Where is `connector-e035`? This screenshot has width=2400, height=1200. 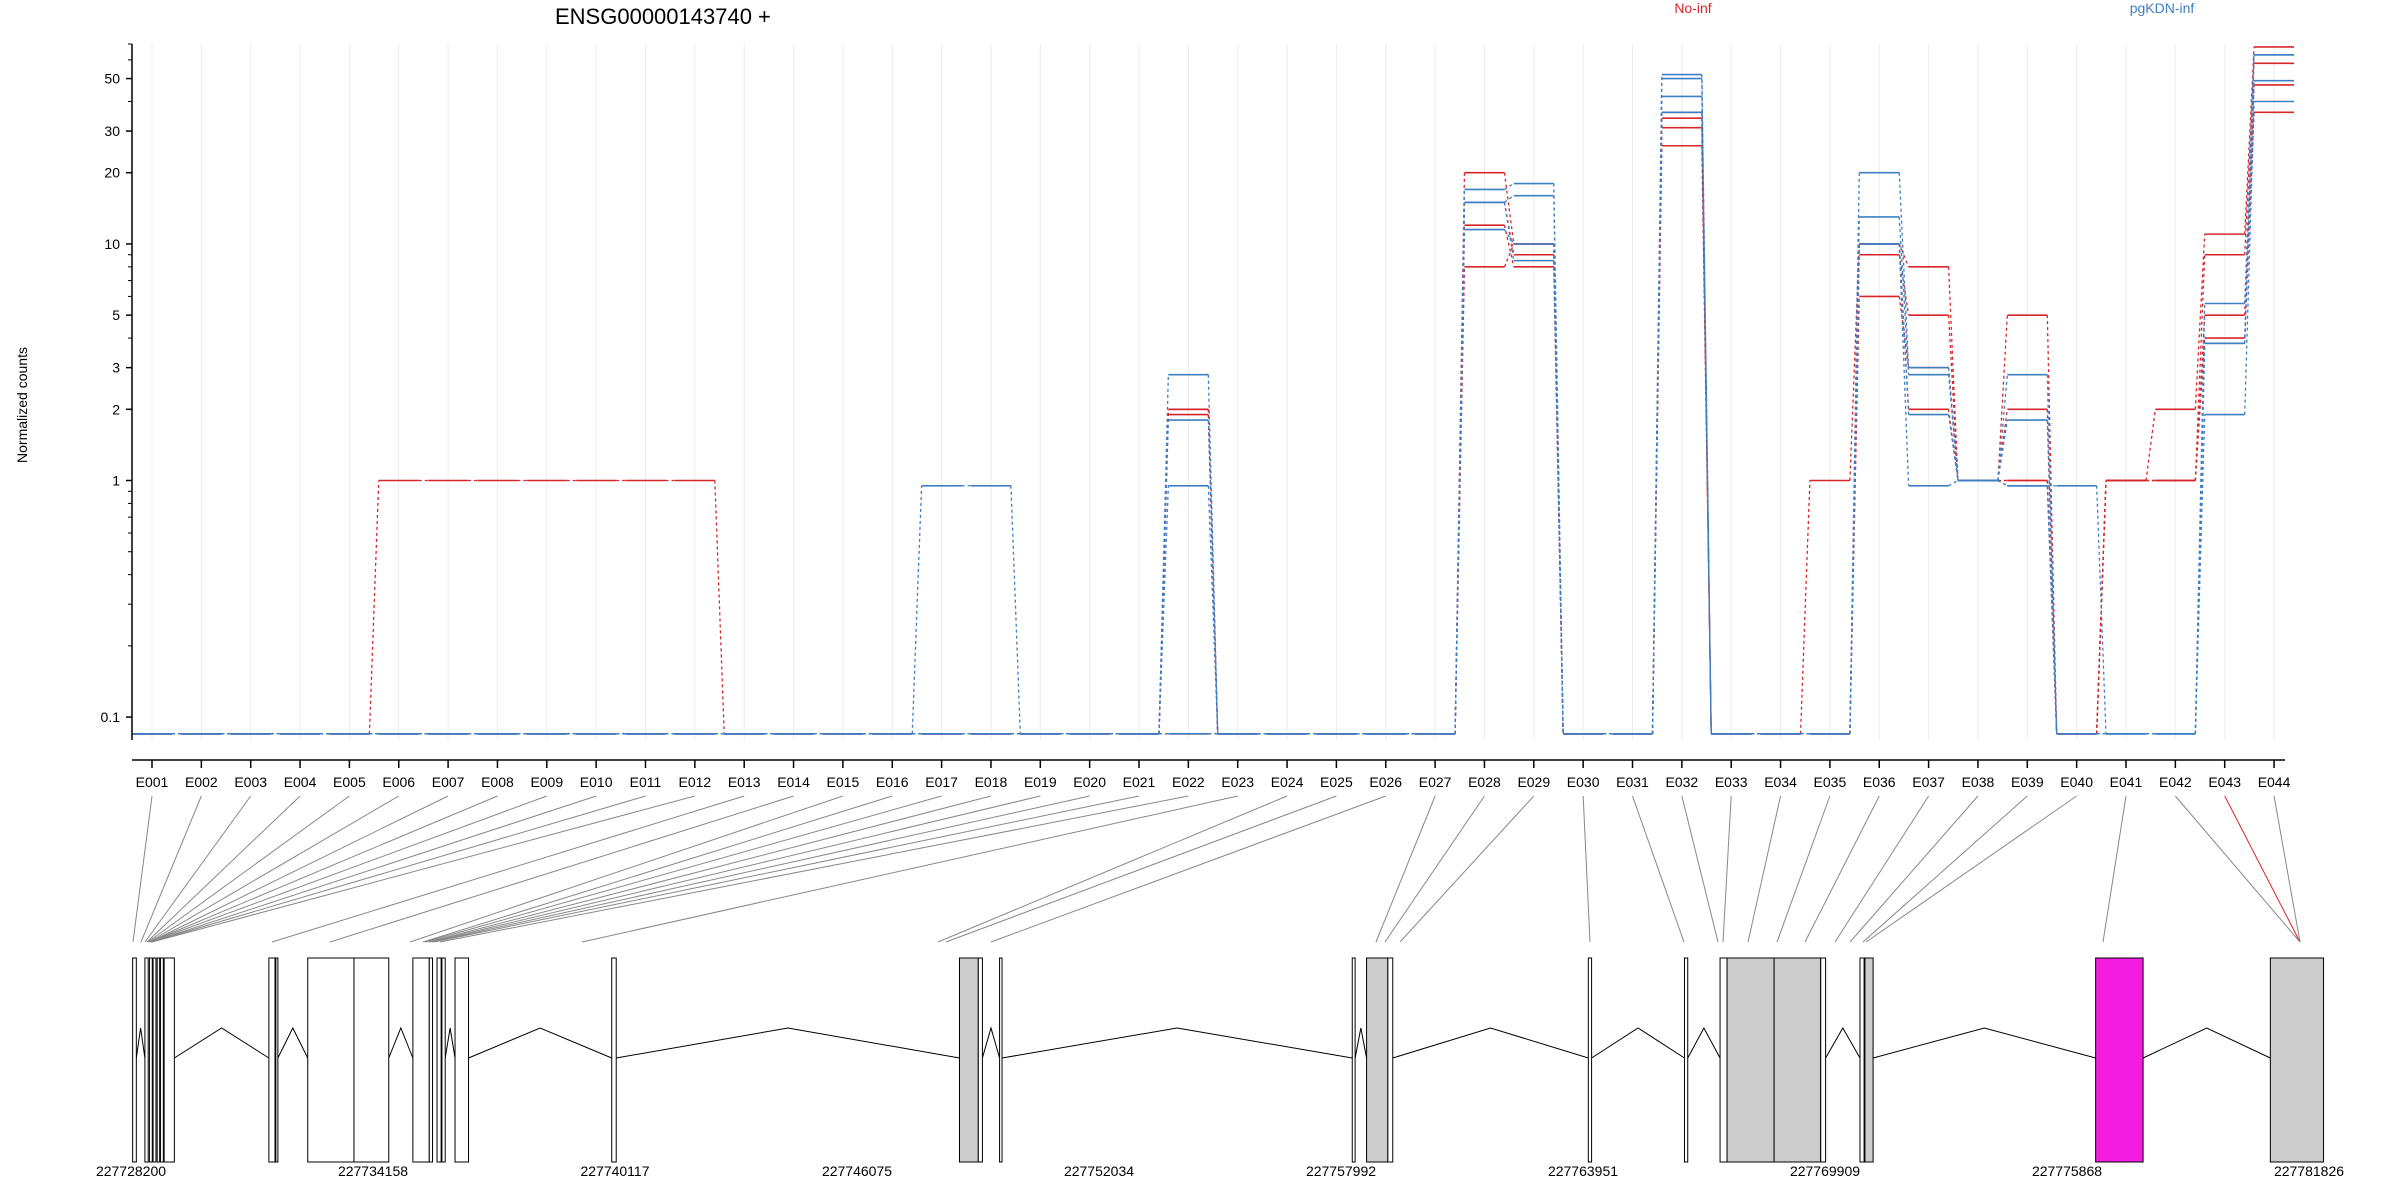
connector-e035 is located at coordinates (1803, 869).